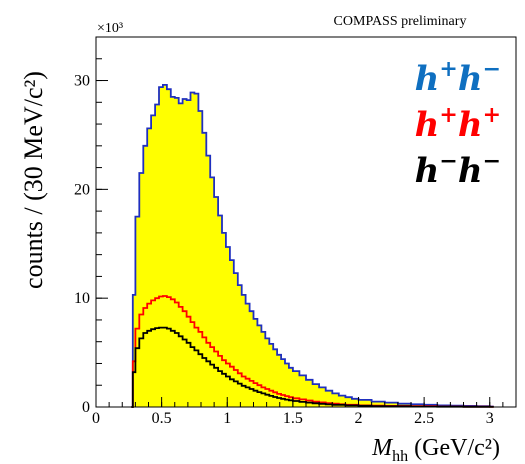 Image resolution: width=525 pixels, height=464 pixels. I want to click on legend-entry-0: h+h−, so click(458, 77).